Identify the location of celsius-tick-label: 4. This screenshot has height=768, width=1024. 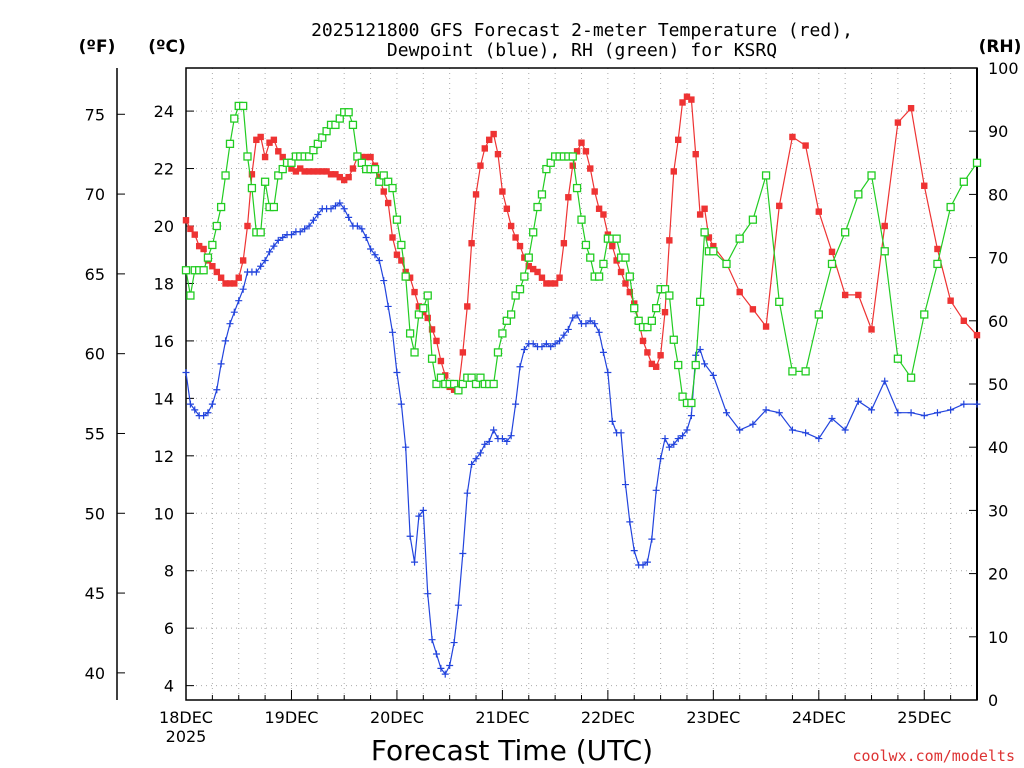
(169, 686).